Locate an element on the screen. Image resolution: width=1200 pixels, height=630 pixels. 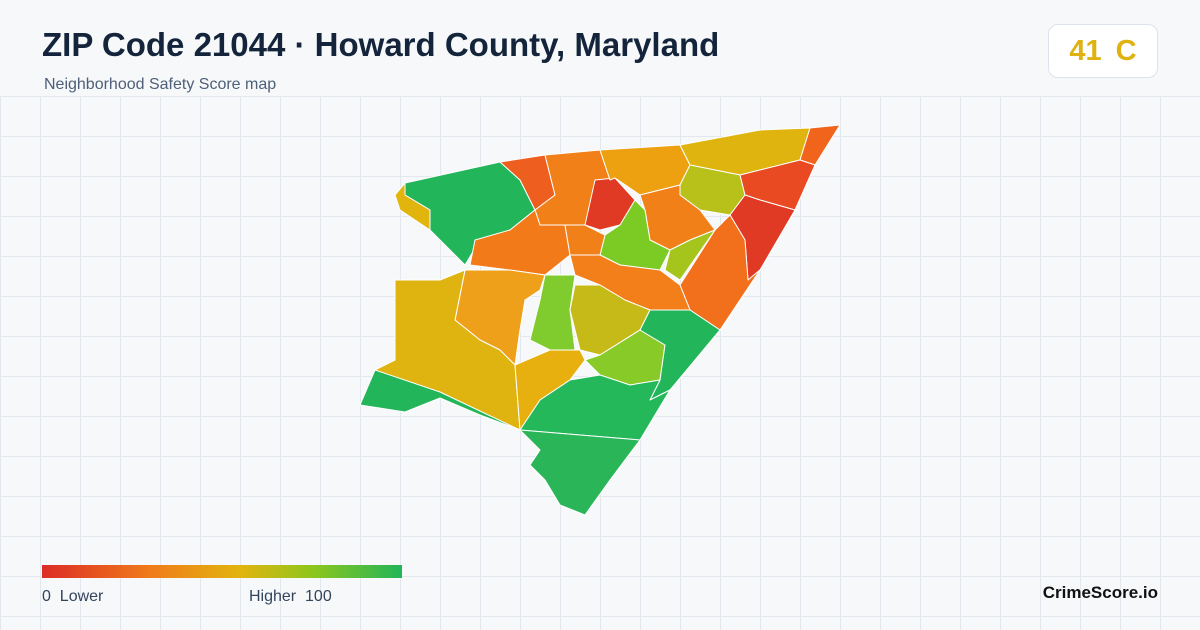
legend-high: Higher 100 is located at coordinates (290, 597).